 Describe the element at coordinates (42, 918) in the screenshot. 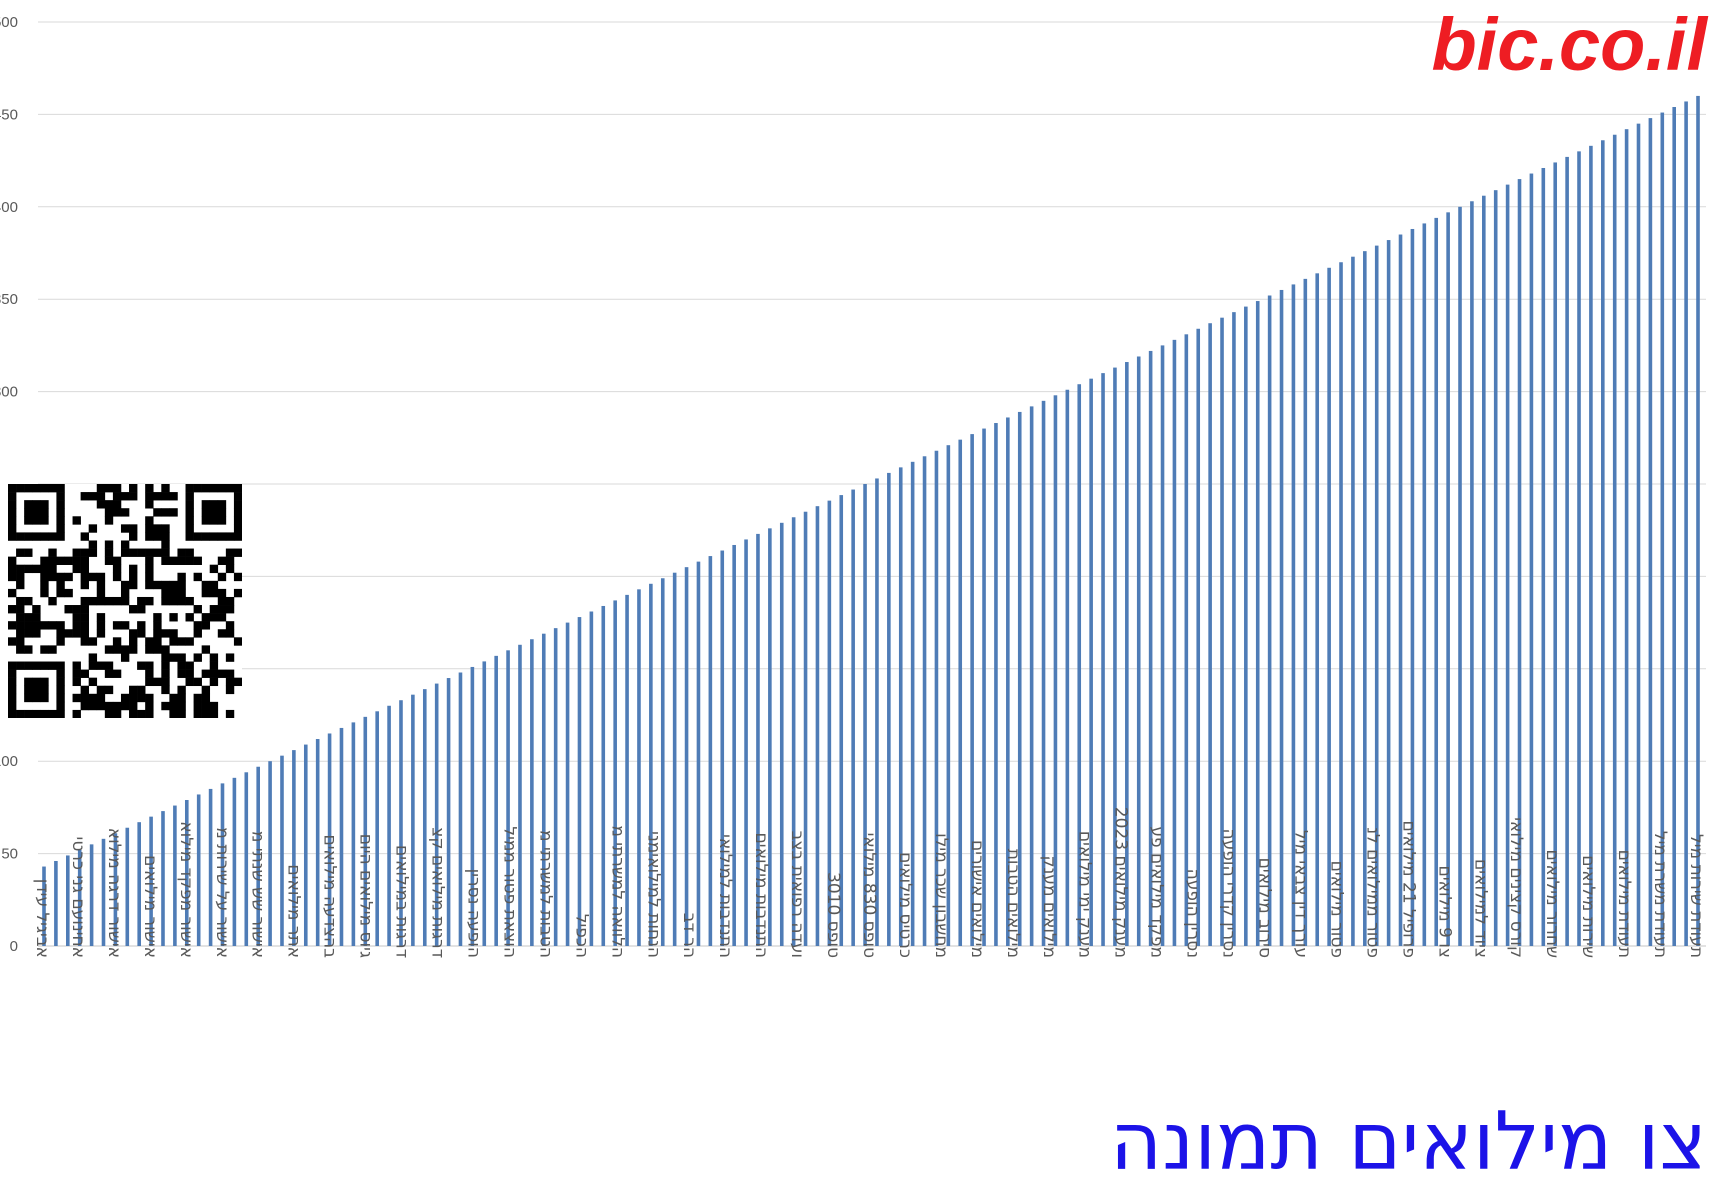

I see `x-category-label: אביגיל עידן` at that location.